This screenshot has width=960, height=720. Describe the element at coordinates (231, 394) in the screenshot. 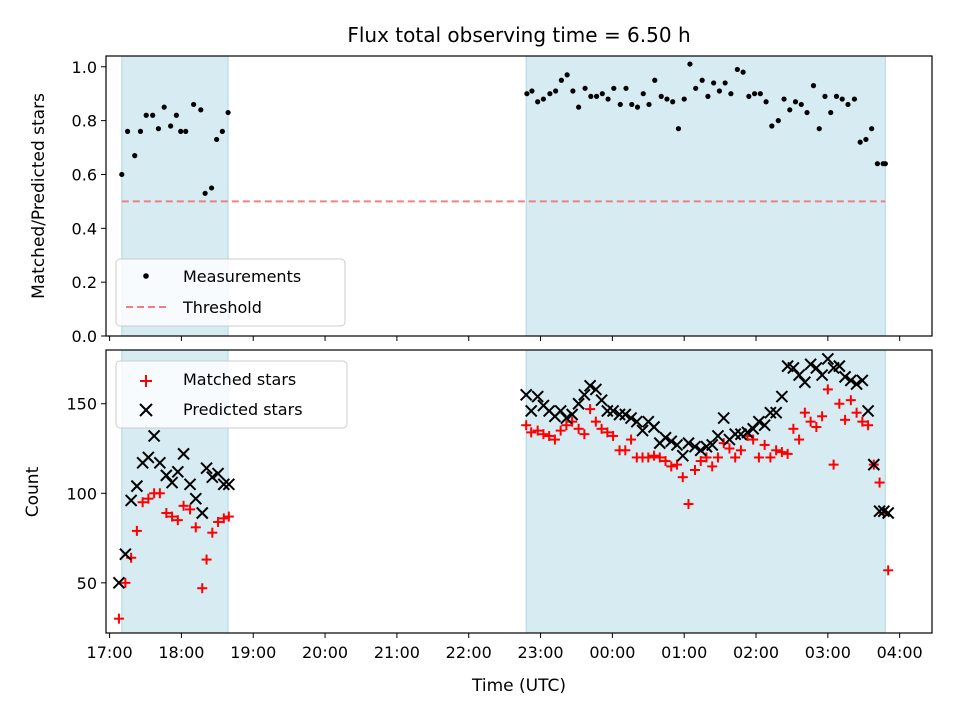

I see `bottom-legend-box` at that location.